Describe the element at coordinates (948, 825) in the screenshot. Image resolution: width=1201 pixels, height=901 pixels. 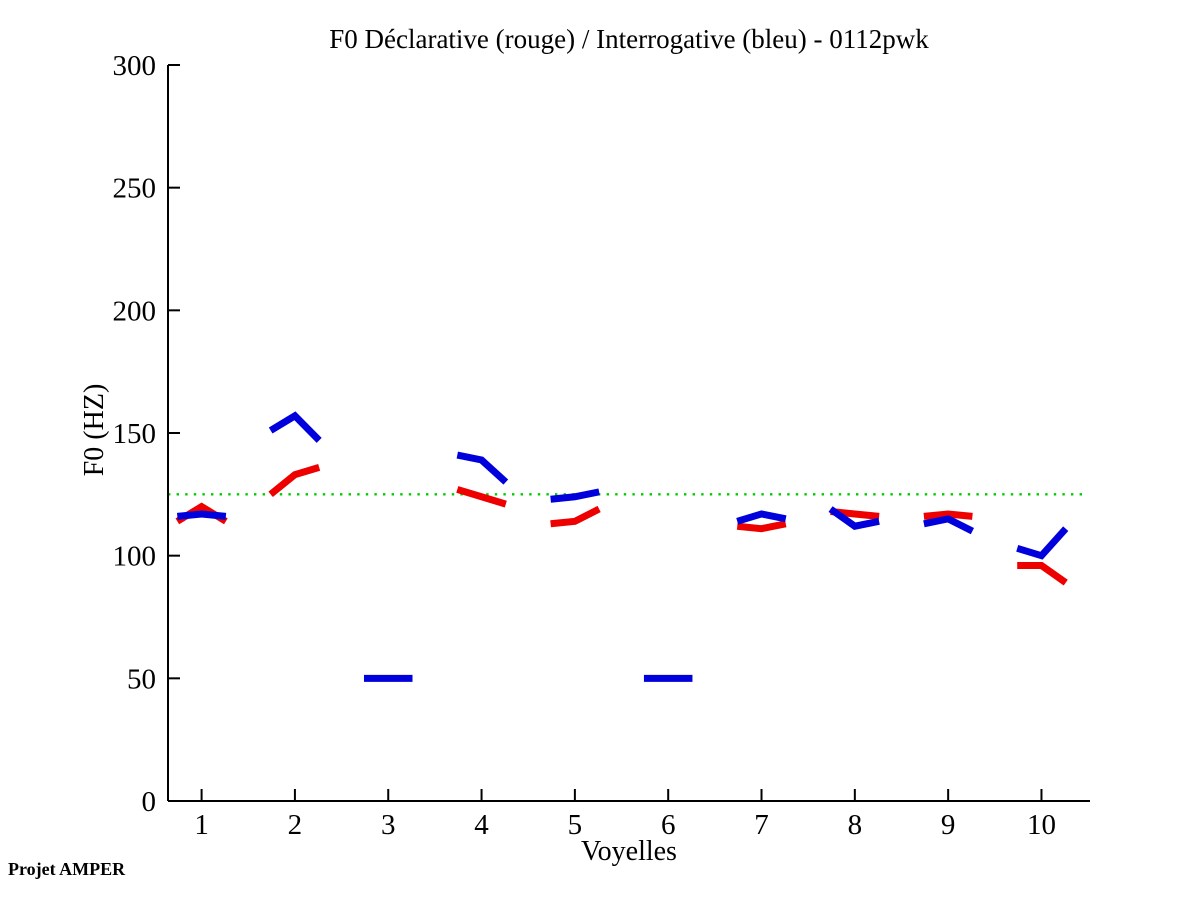
I see `x-tick-label: 9` at that location.